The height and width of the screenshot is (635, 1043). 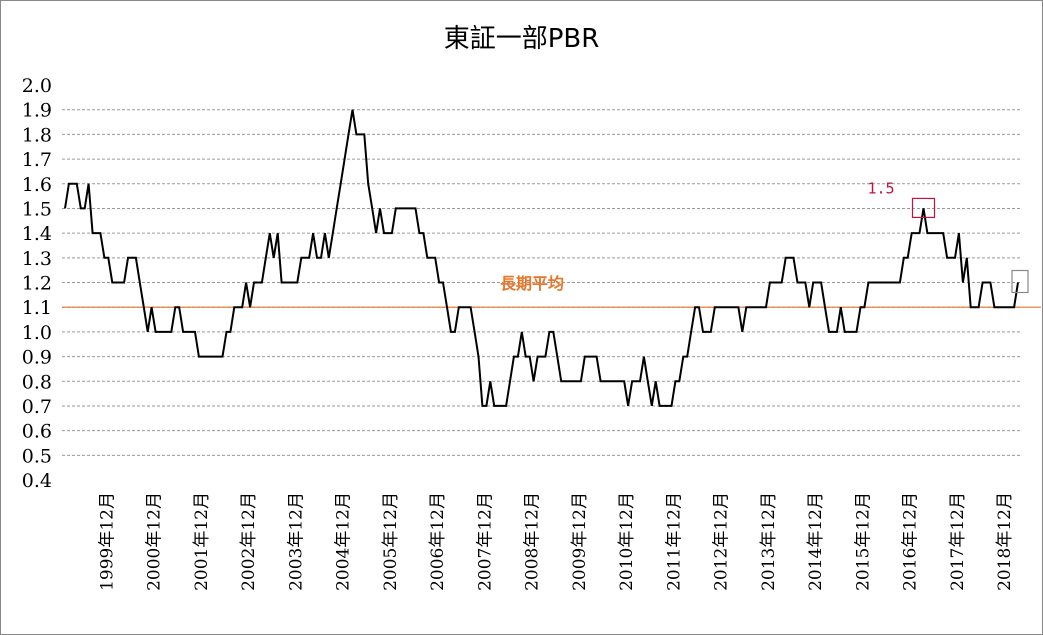 I want to click on x-tick-label: 2018年12月, so click(x=1005, y=541).